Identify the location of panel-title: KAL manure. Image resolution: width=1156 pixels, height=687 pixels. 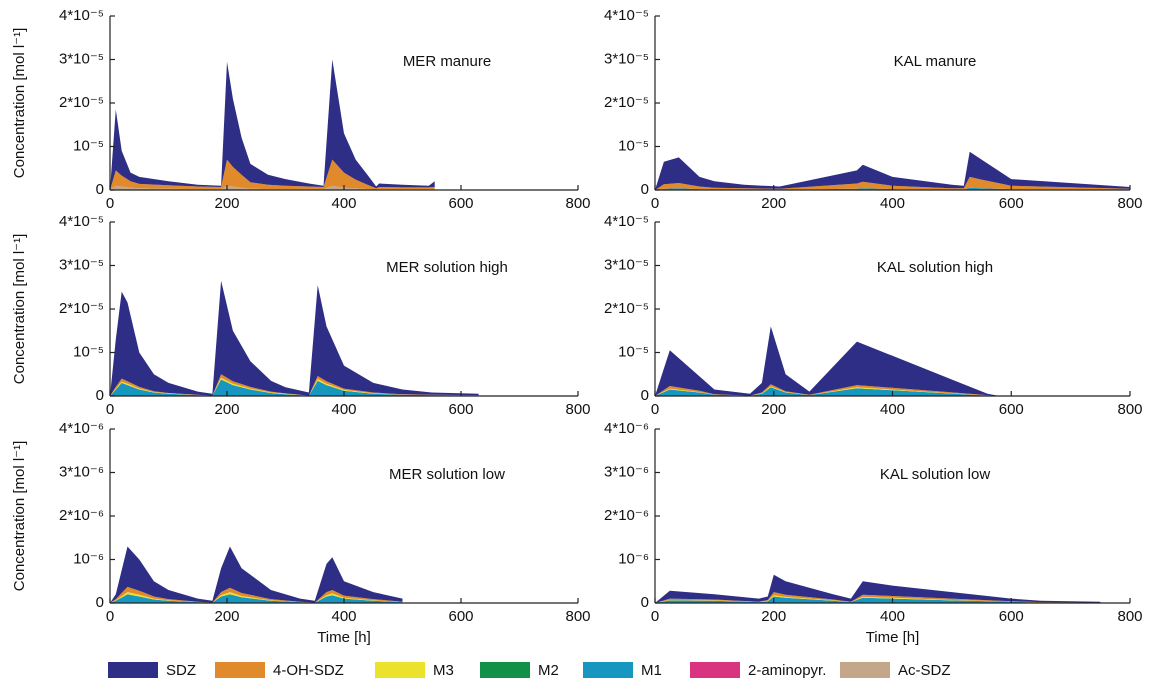
(935, 61).